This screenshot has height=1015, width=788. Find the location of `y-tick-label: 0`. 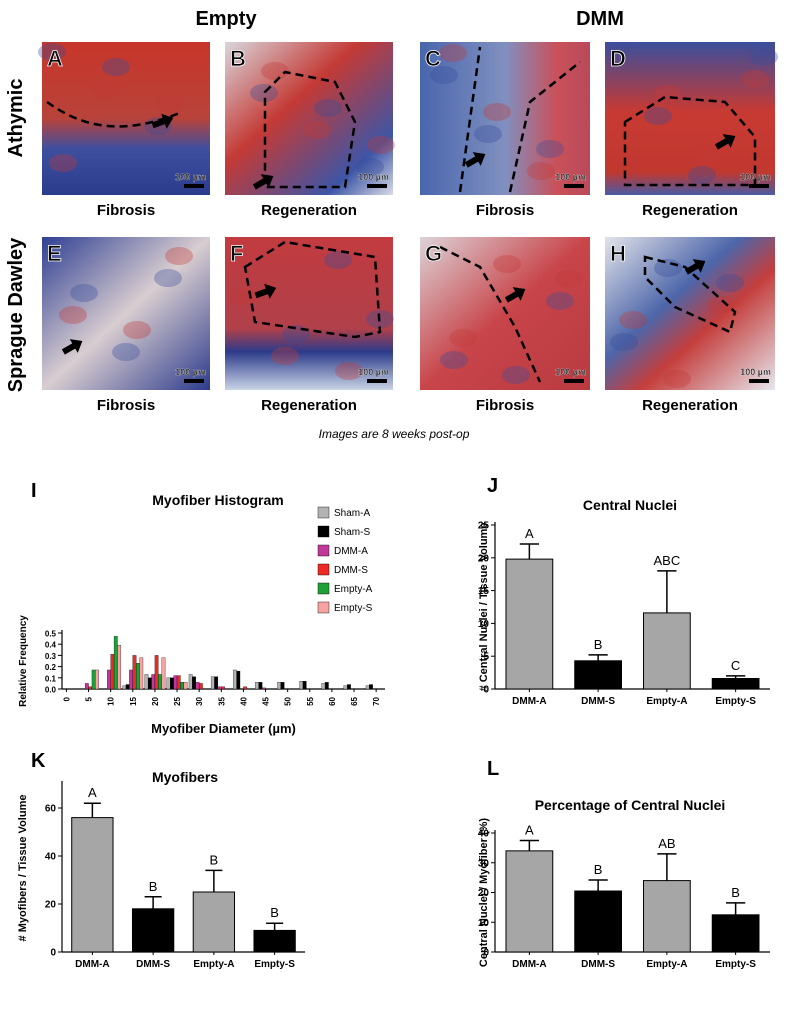

y-tick-label: 0 is located at coordinates (53, 953).